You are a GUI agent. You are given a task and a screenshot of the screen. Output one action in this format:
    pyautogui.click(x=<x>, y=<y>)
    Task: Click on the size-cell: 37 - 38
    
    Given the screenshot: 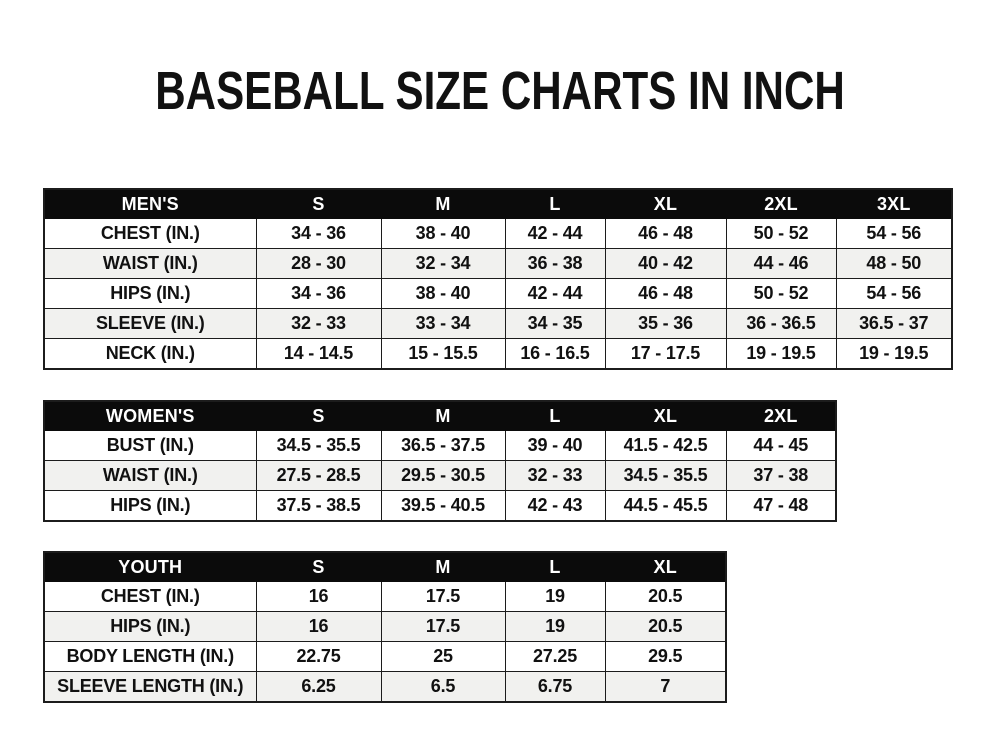 What is the action you would take?
    pyautogui.click(x=781, y=475)
    